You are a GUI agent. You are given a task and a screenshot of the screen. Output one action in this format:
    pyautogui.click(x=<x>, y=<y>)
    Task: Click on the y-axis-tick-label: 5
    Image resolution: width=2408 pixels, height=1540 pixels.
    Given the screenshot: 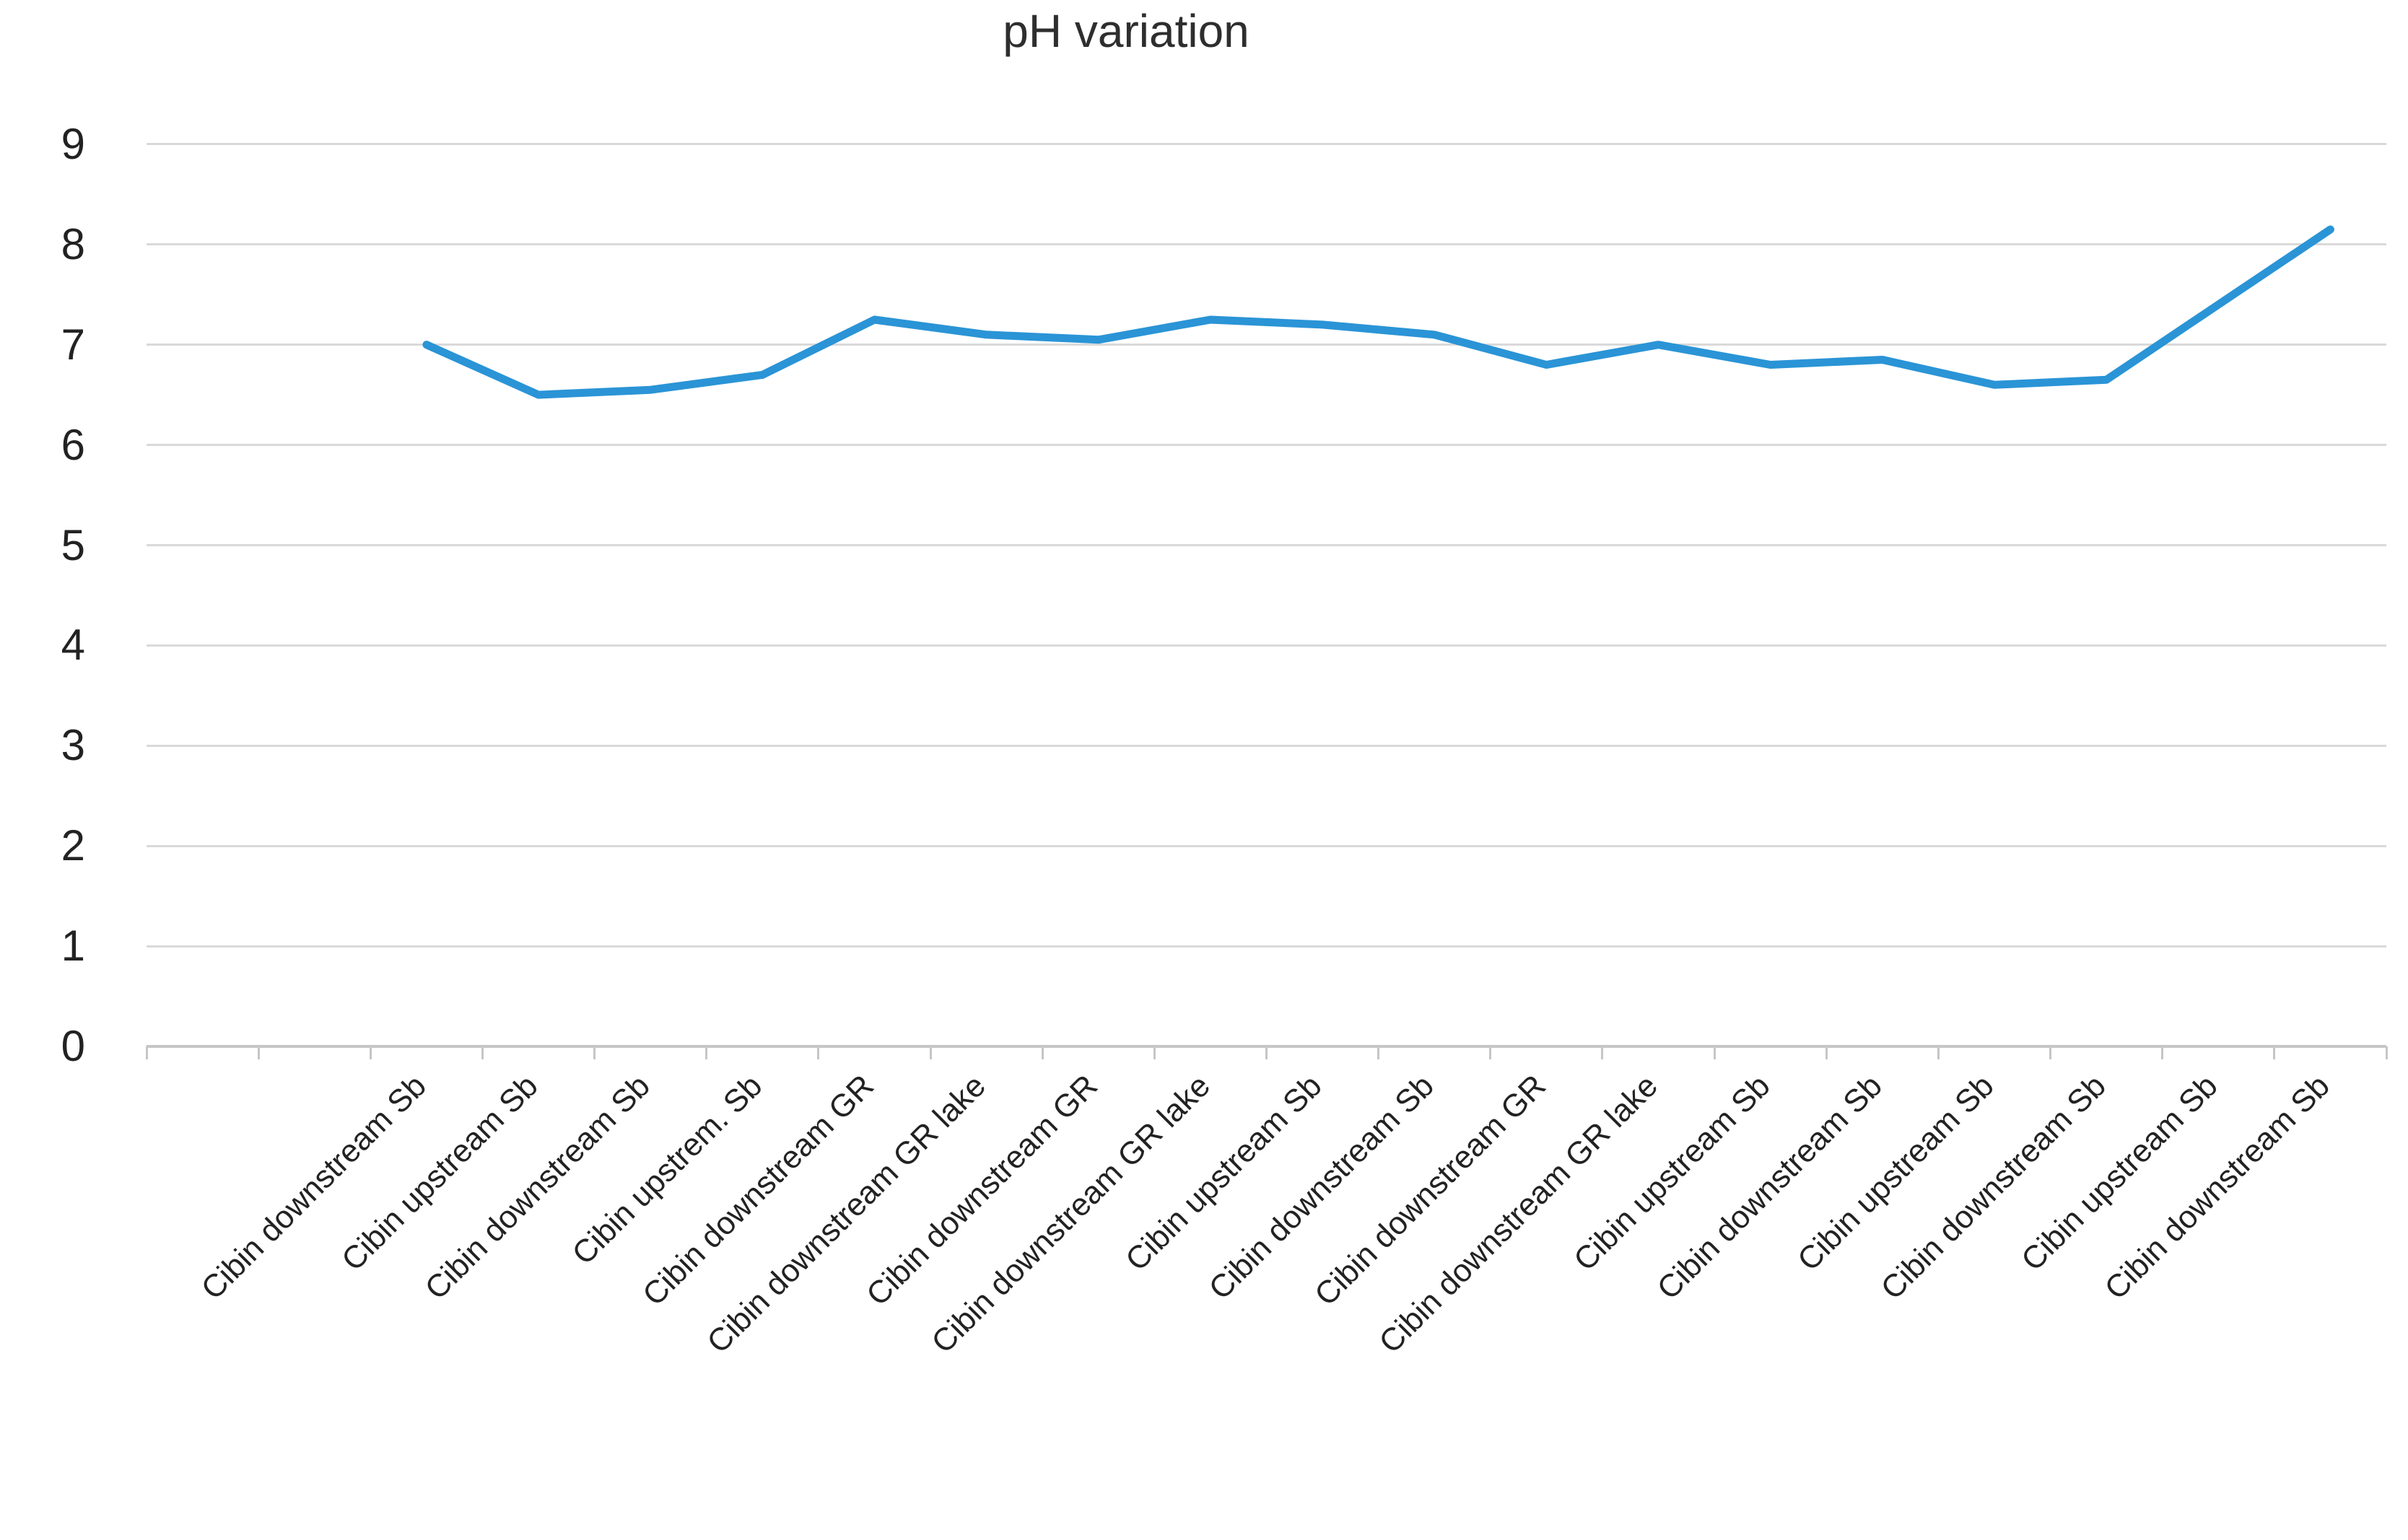 What is the action you would take?
    pyautogui.click(x=73, y=544)
    